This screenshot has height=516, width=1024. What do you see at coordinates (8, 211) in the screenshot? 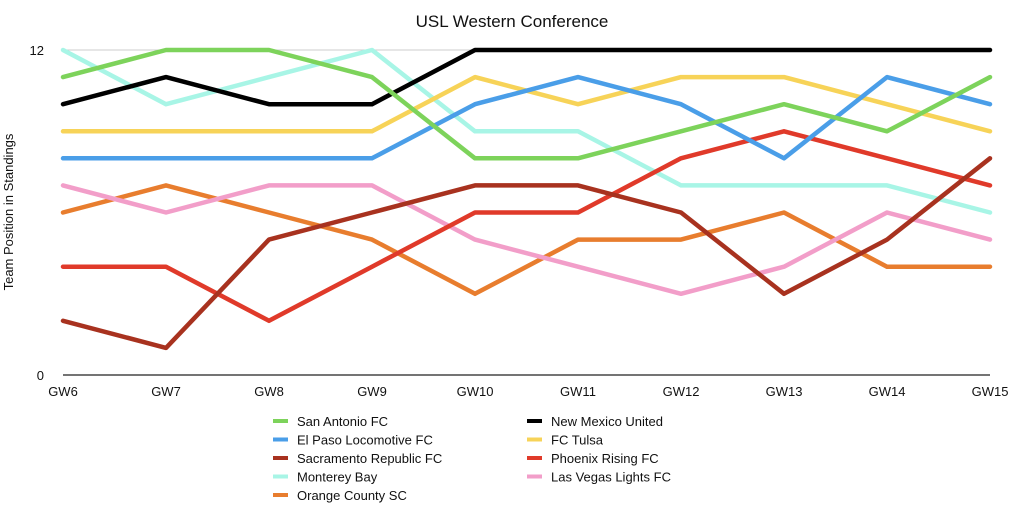
I see `y-axis-label: Team Position in Standings` at bounding box center [8, 211].